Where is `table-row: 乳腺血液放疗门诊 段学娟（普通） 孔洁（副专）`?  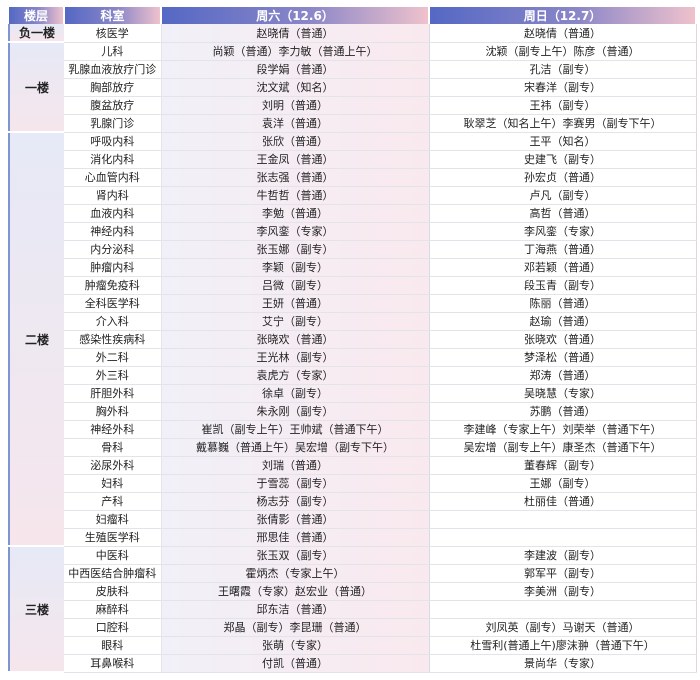 table-row: 乳腺血液放疗门诊 段学娟（普通） 孔洁（副专） is located at coordinates (353, 69).